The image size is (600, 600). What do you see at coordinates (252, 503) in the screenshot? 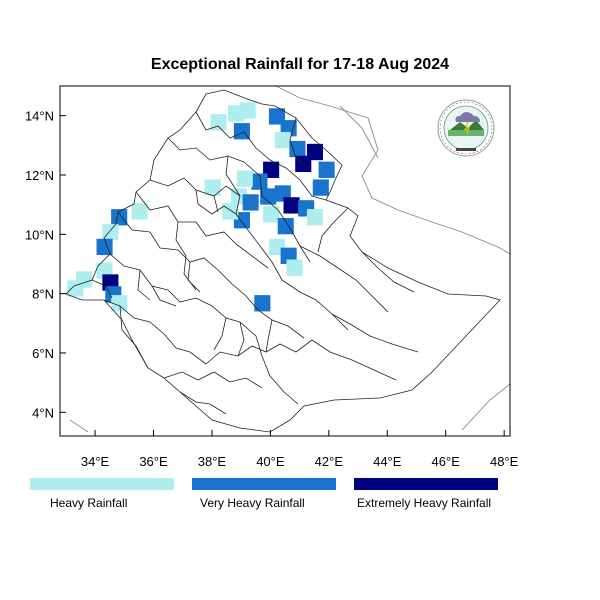
I see `legend-label-very-heavy: Very Heavy Rainfall` at bounding box center [252, 503].